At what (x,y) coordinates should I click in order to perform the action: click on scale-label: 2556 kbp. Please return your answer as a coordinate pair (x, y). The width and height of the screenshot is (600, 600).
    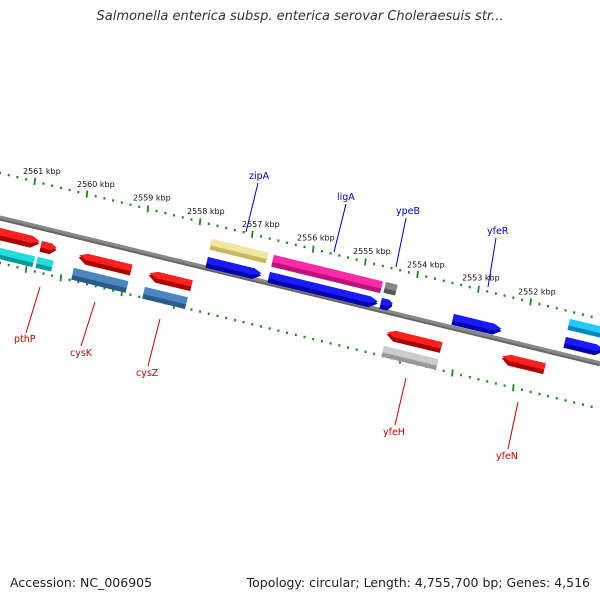
    Looking at the image, I should click on (316, 238).